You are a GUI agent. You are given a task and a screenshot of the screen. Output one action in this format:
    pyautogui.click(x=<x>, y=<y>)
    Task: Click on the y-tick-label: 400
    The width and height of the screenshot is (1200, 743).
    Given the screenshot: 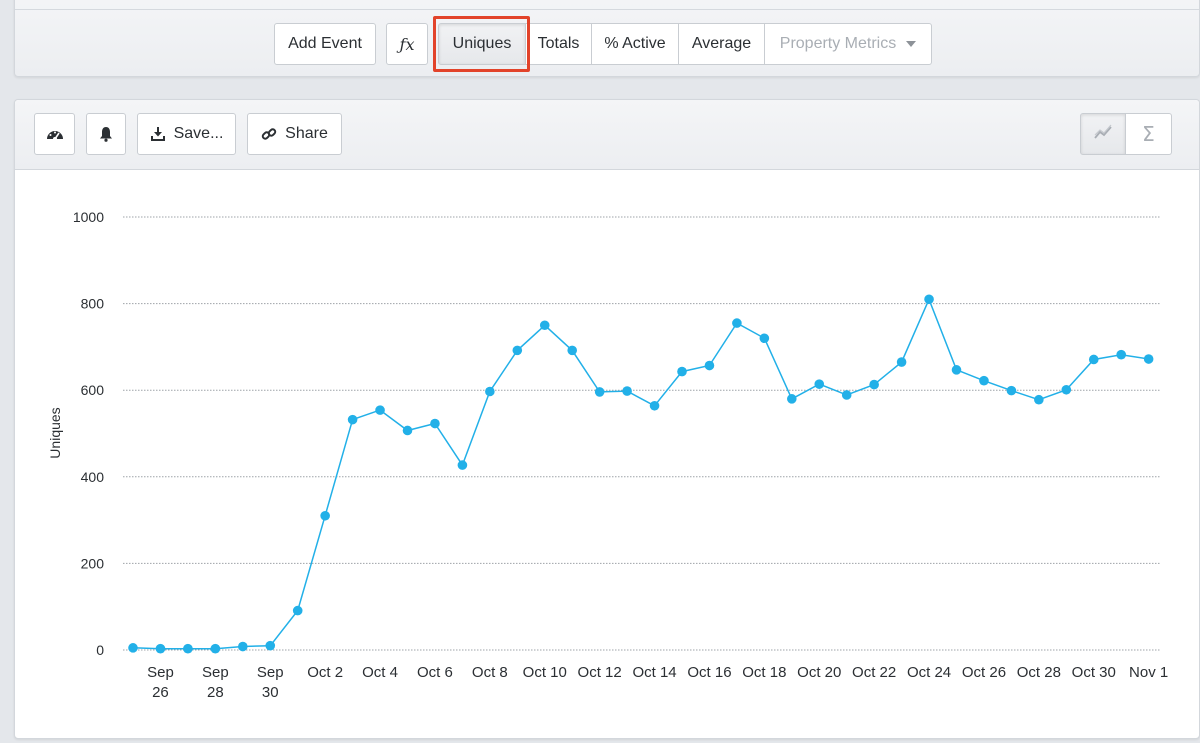 What is the action you would take?
    pyautogui.click(x=93, y=477)
    